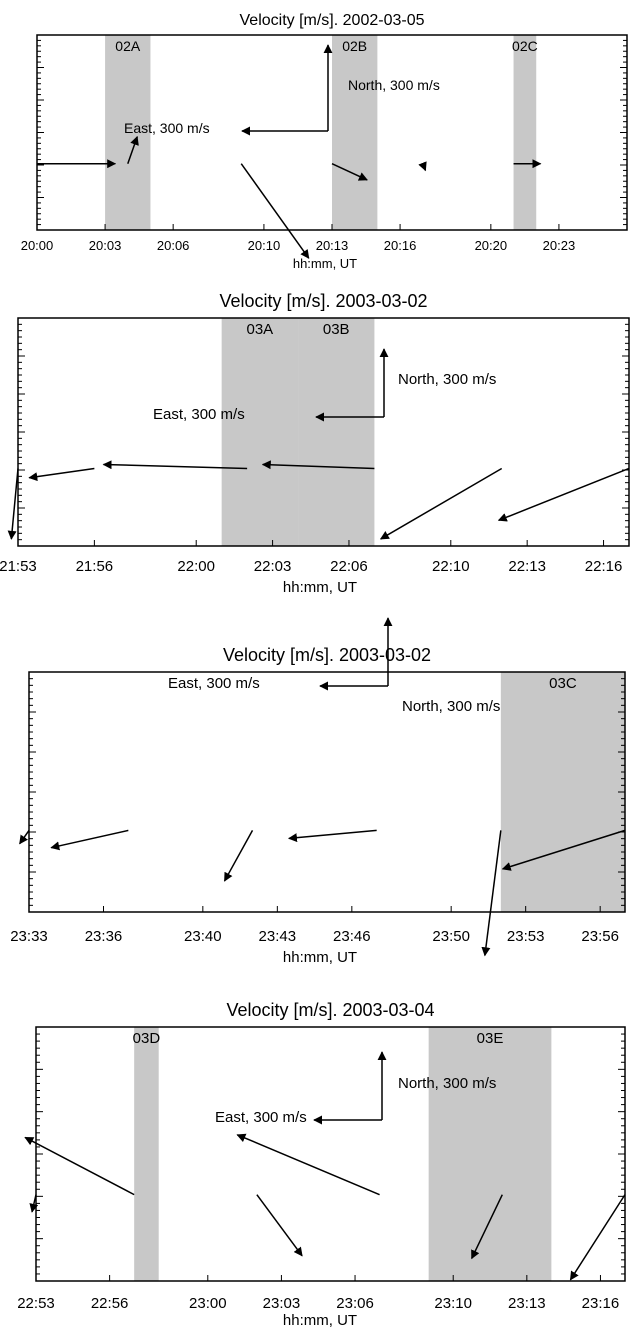  What do you see at coordinates (604, 566) in the screenshot?
I see `x-tick-label: 22:16` at bounding box center [604, 566].